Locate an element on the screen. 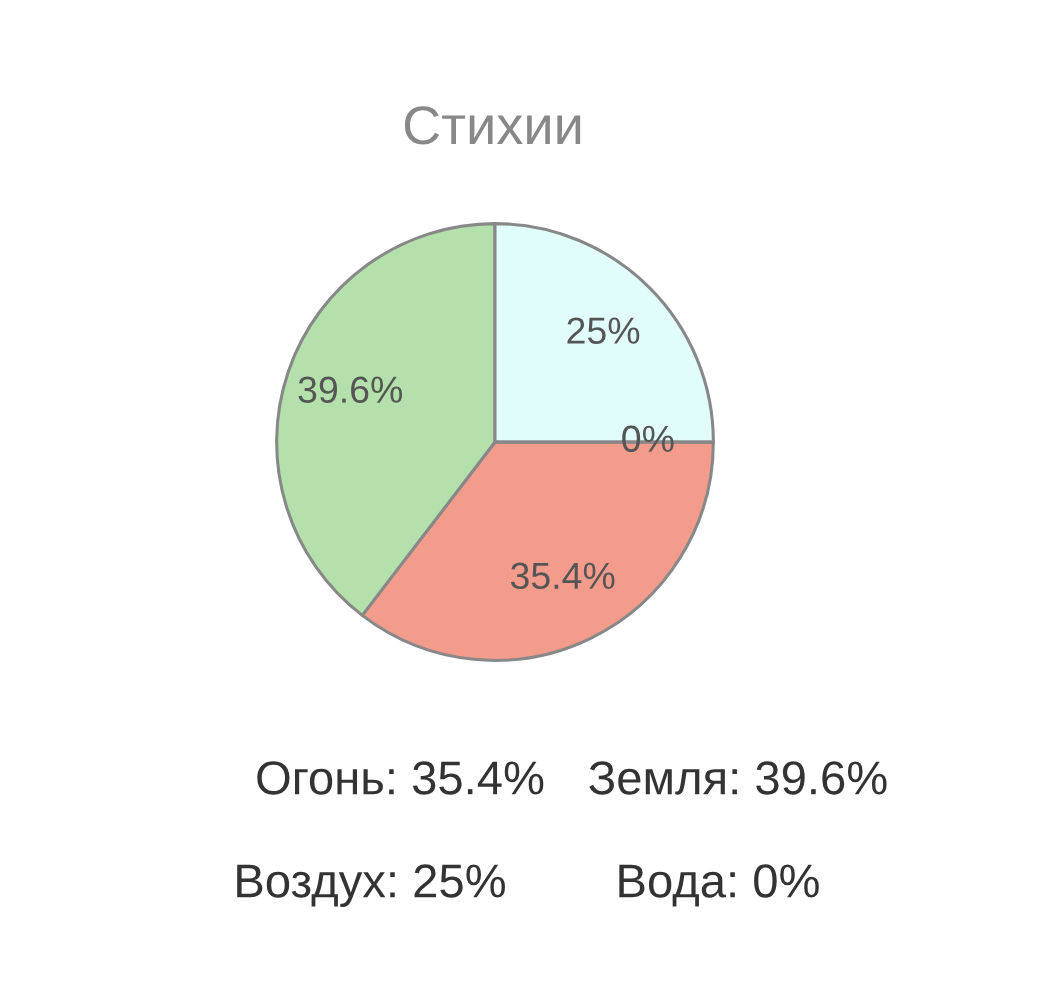 The image size is (1059, 1006). text: Воздух: 25% is located at coordinates (371, 886).